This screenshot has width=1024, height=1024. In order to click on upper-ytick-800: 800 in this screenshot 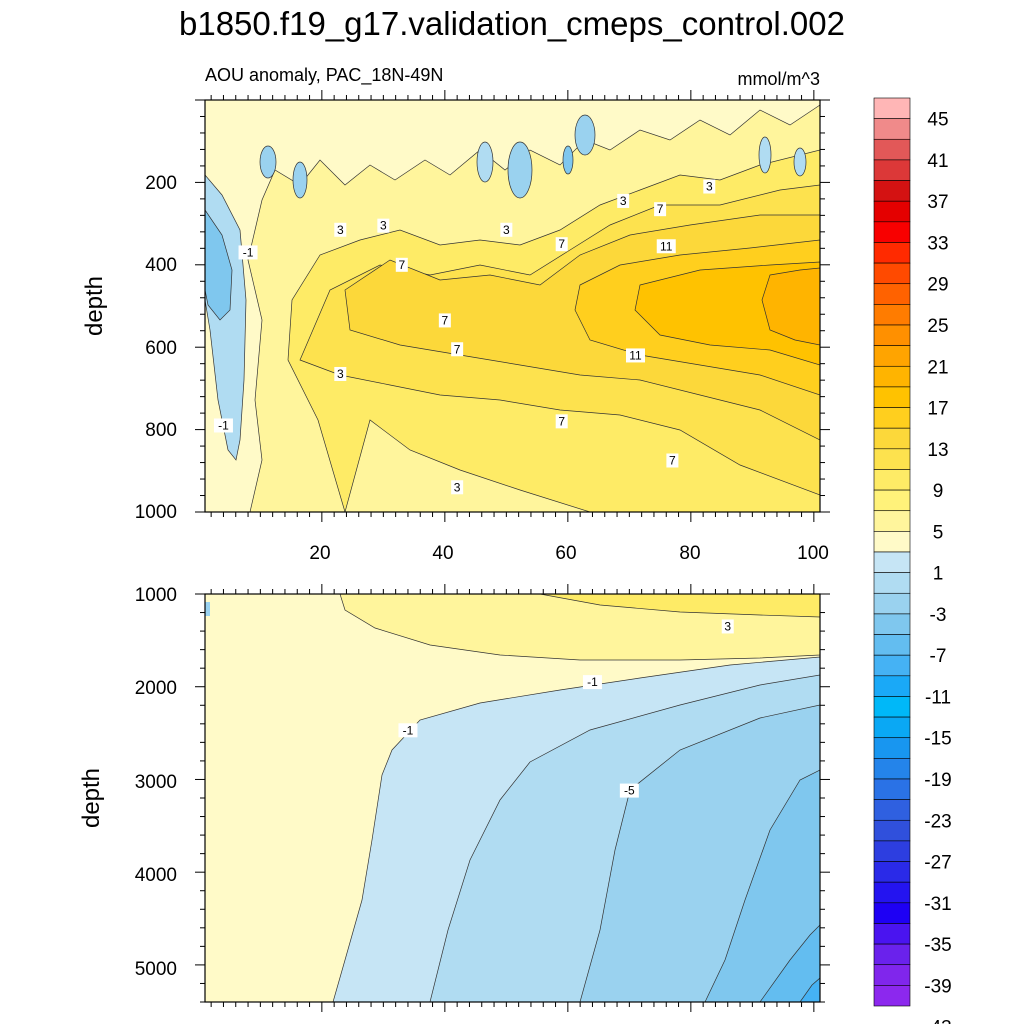, I will do `click(161, 430)`.